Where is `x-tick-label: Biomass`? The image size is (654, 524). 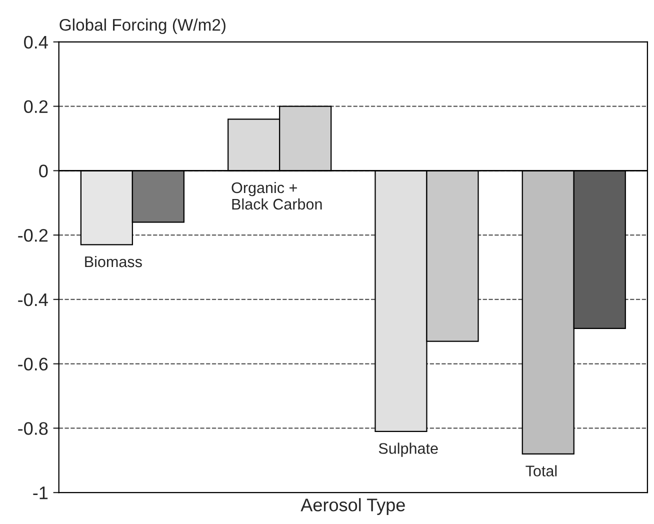
x-tick-label: Biomass is located at coordinates (113, 262).